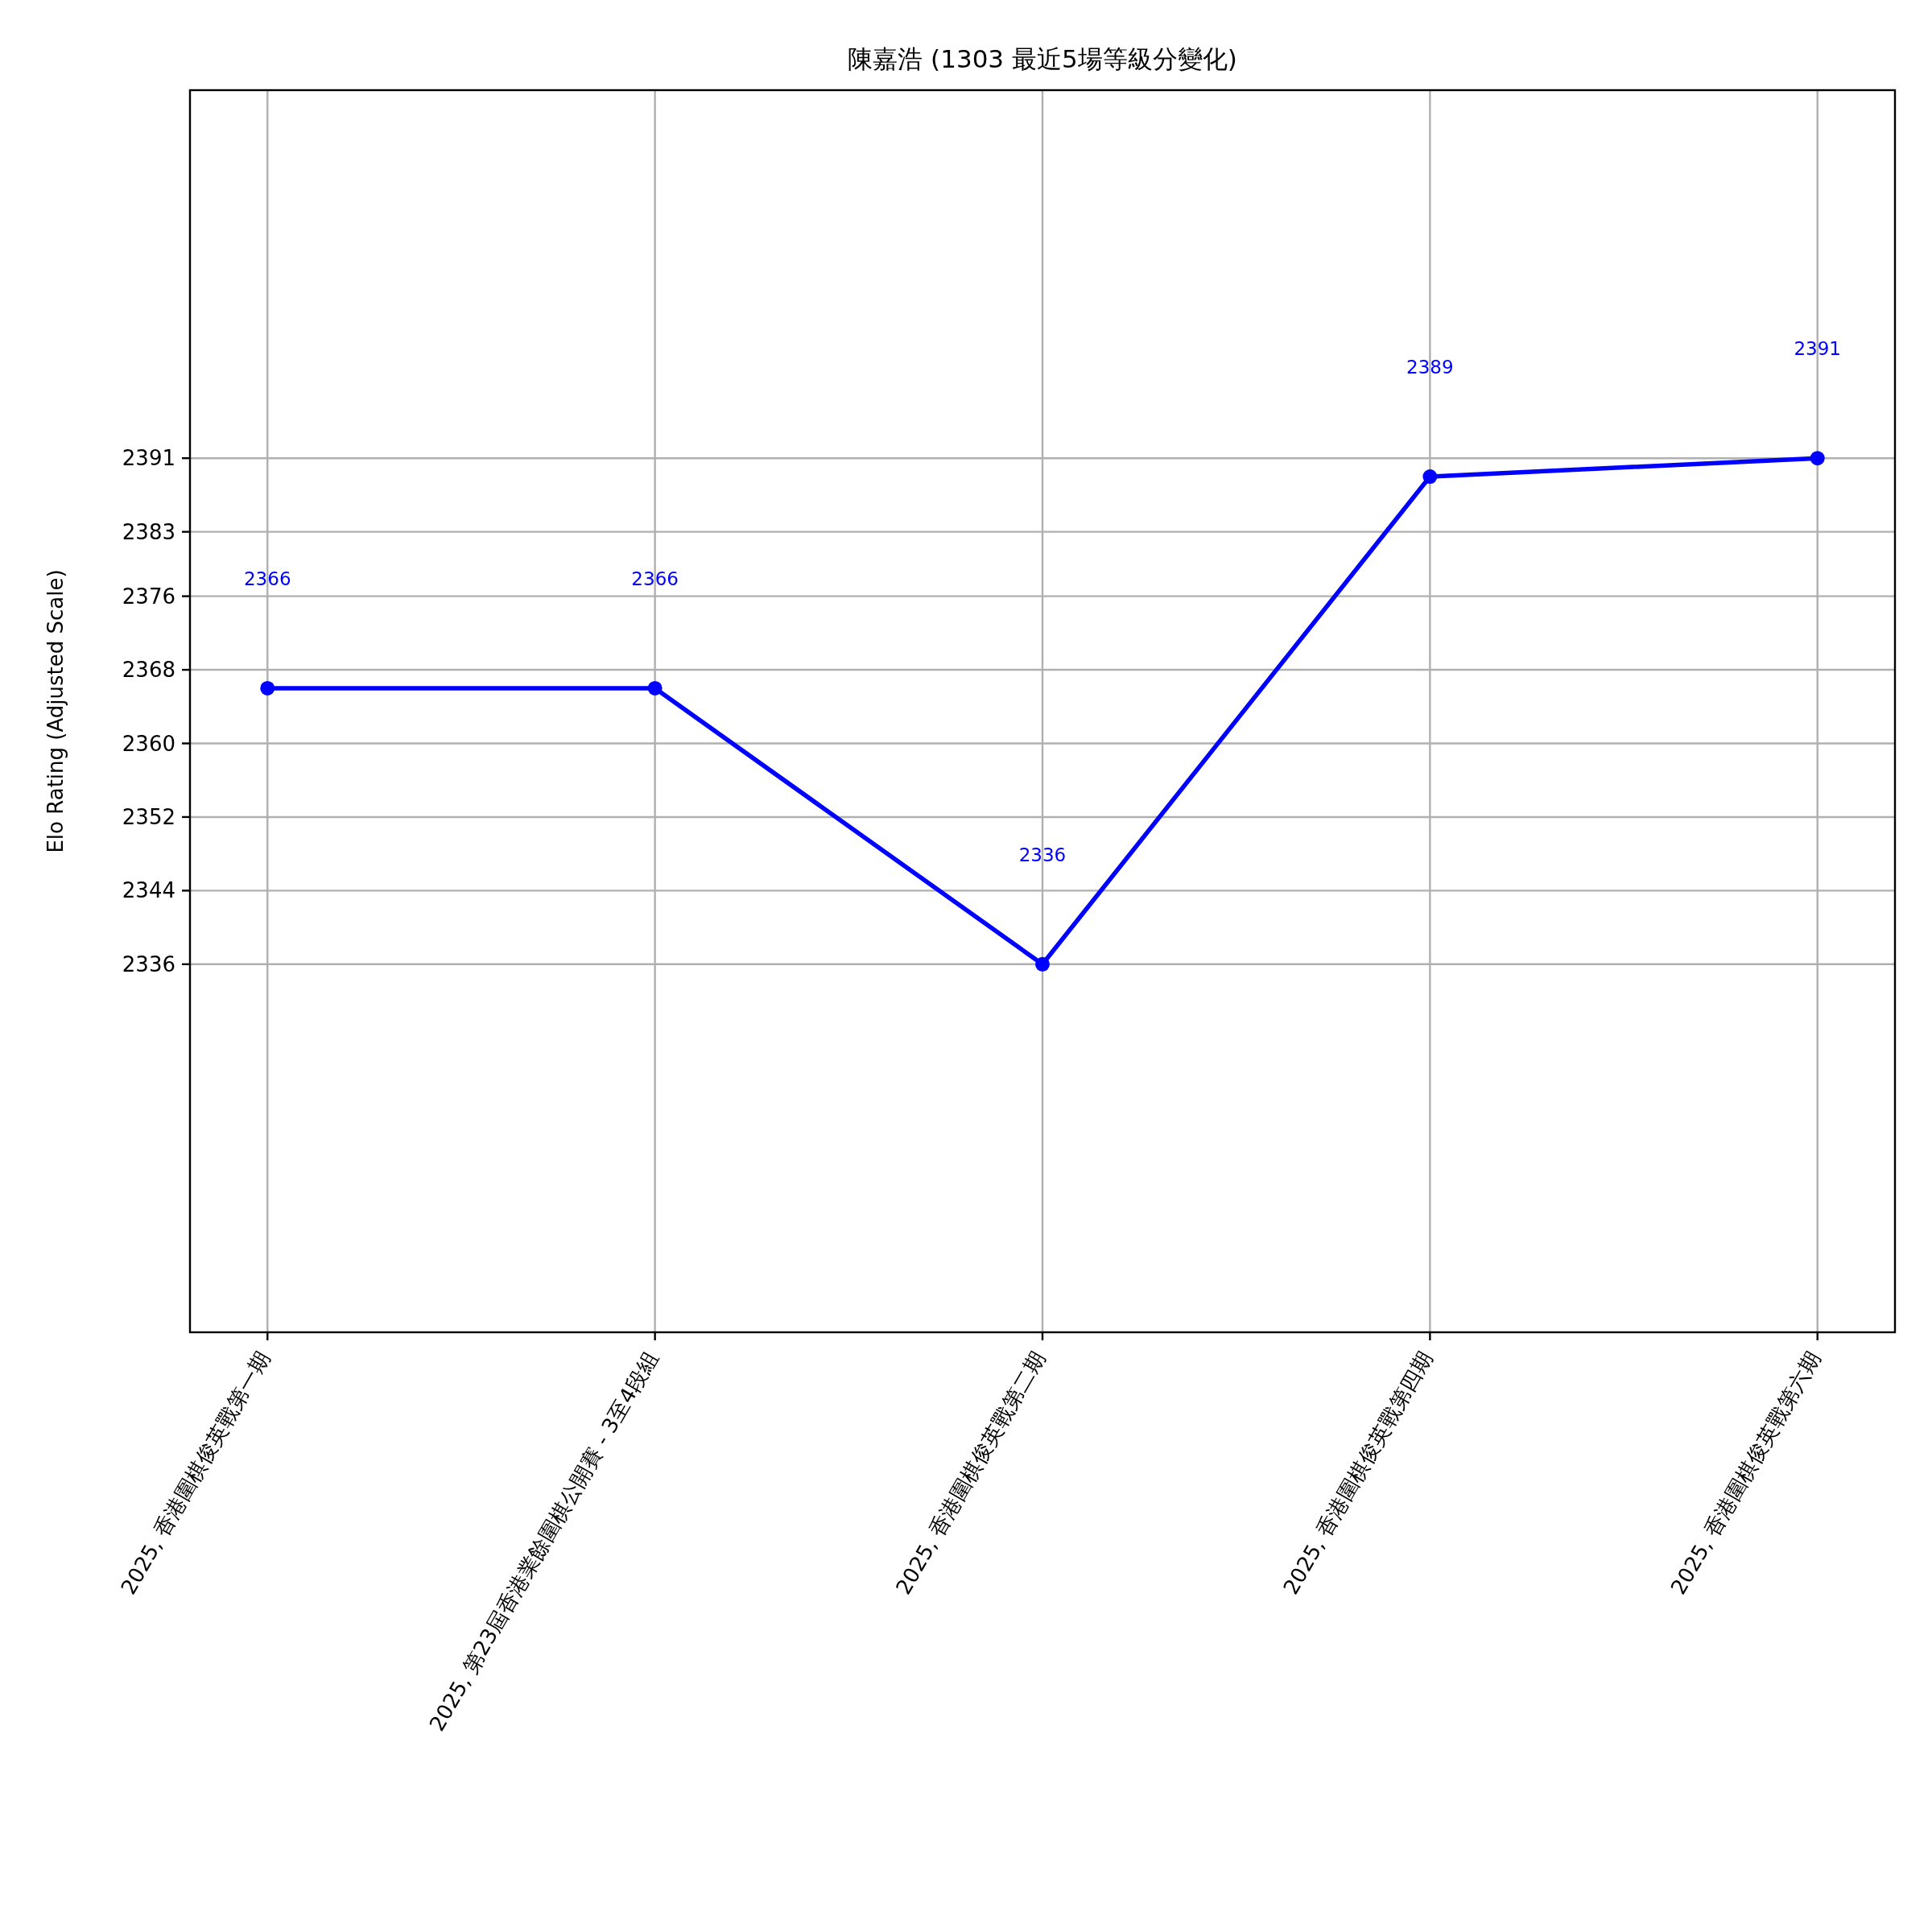  What do you see at coordinates (148, 458) in the screenshot?
I see `y-tick-label: 2391` at bounding box center [148, 458].